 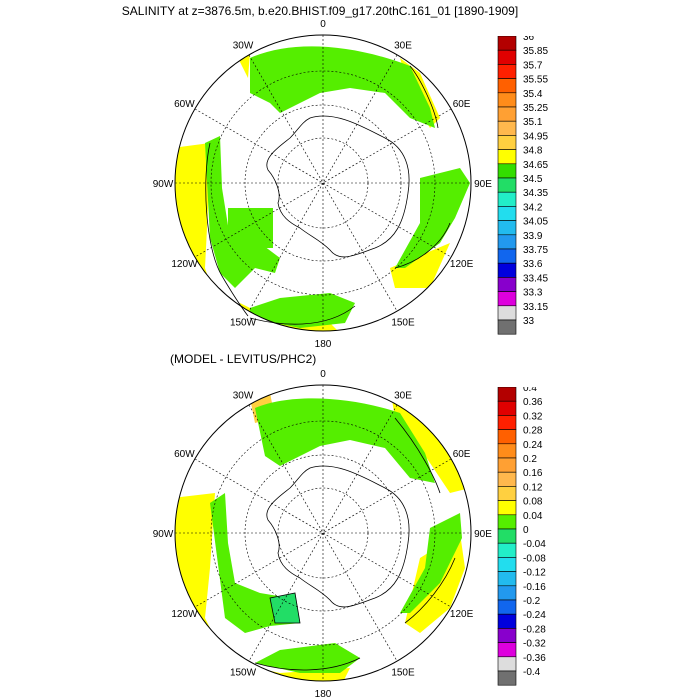 I want to click on colorbar-label: 0.24, so click(x=533, y=445).